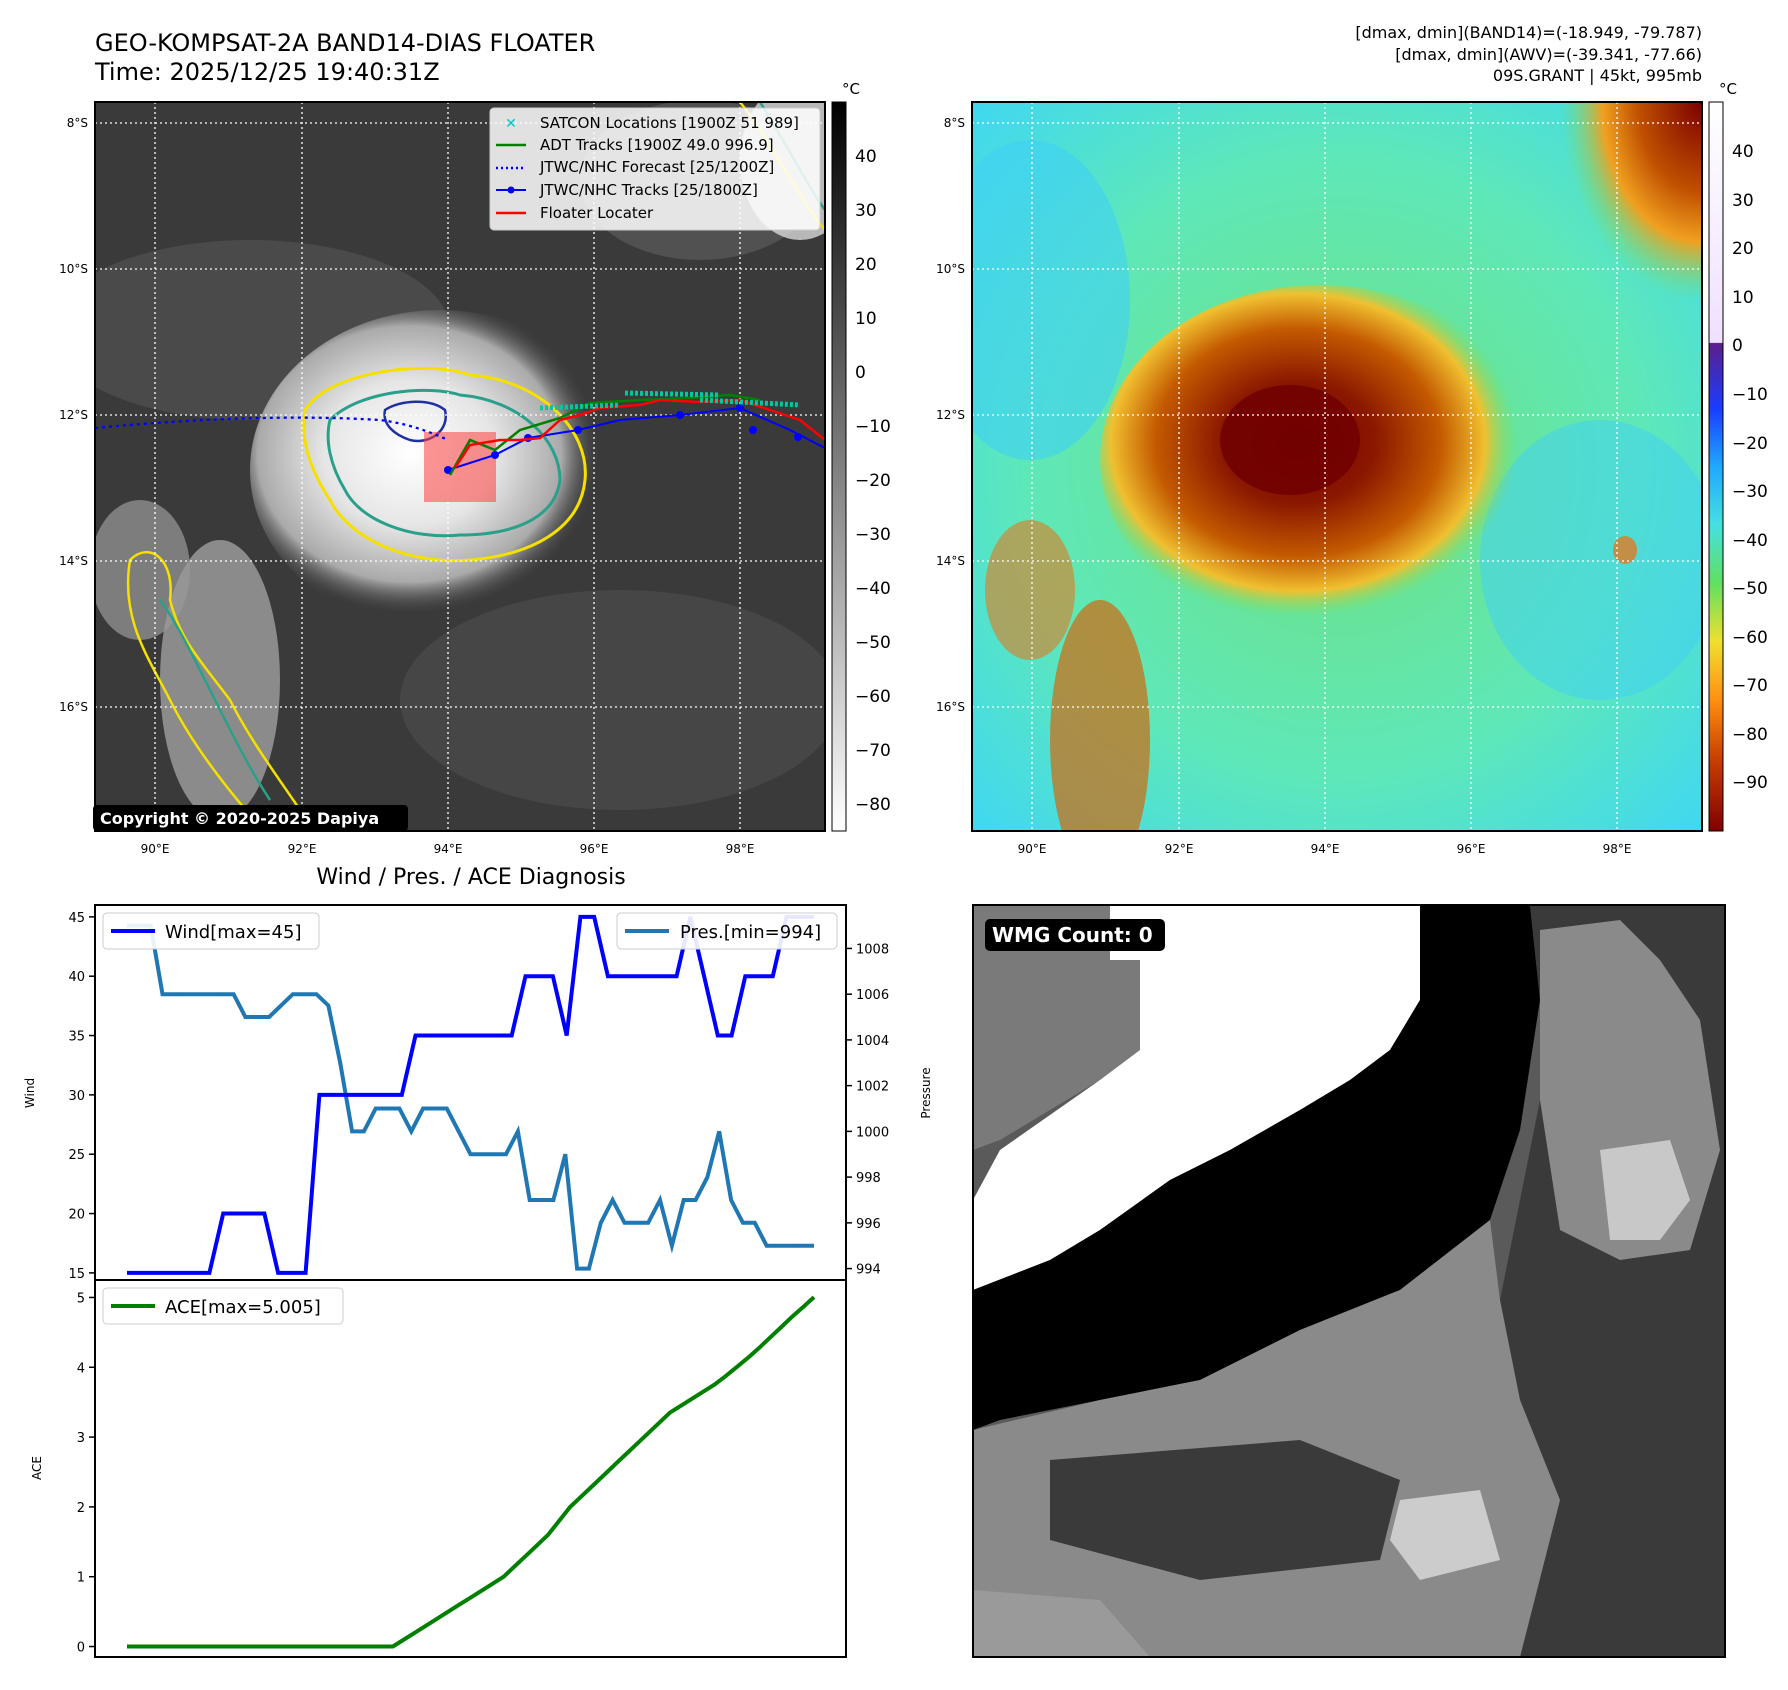 This screenshot has width=1788, height=1690. What do you see at coordinates (873, 589) in the screenshot?
I see `gray-tick: −40` at bounding box center [873, 589].